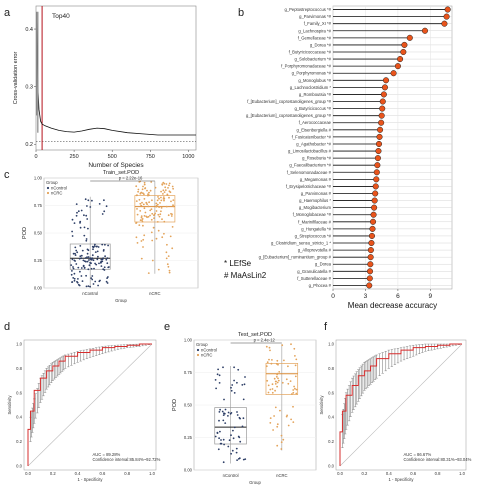  I want to click on category-label-b: f_Aerococcaceae, so click(315, 122).